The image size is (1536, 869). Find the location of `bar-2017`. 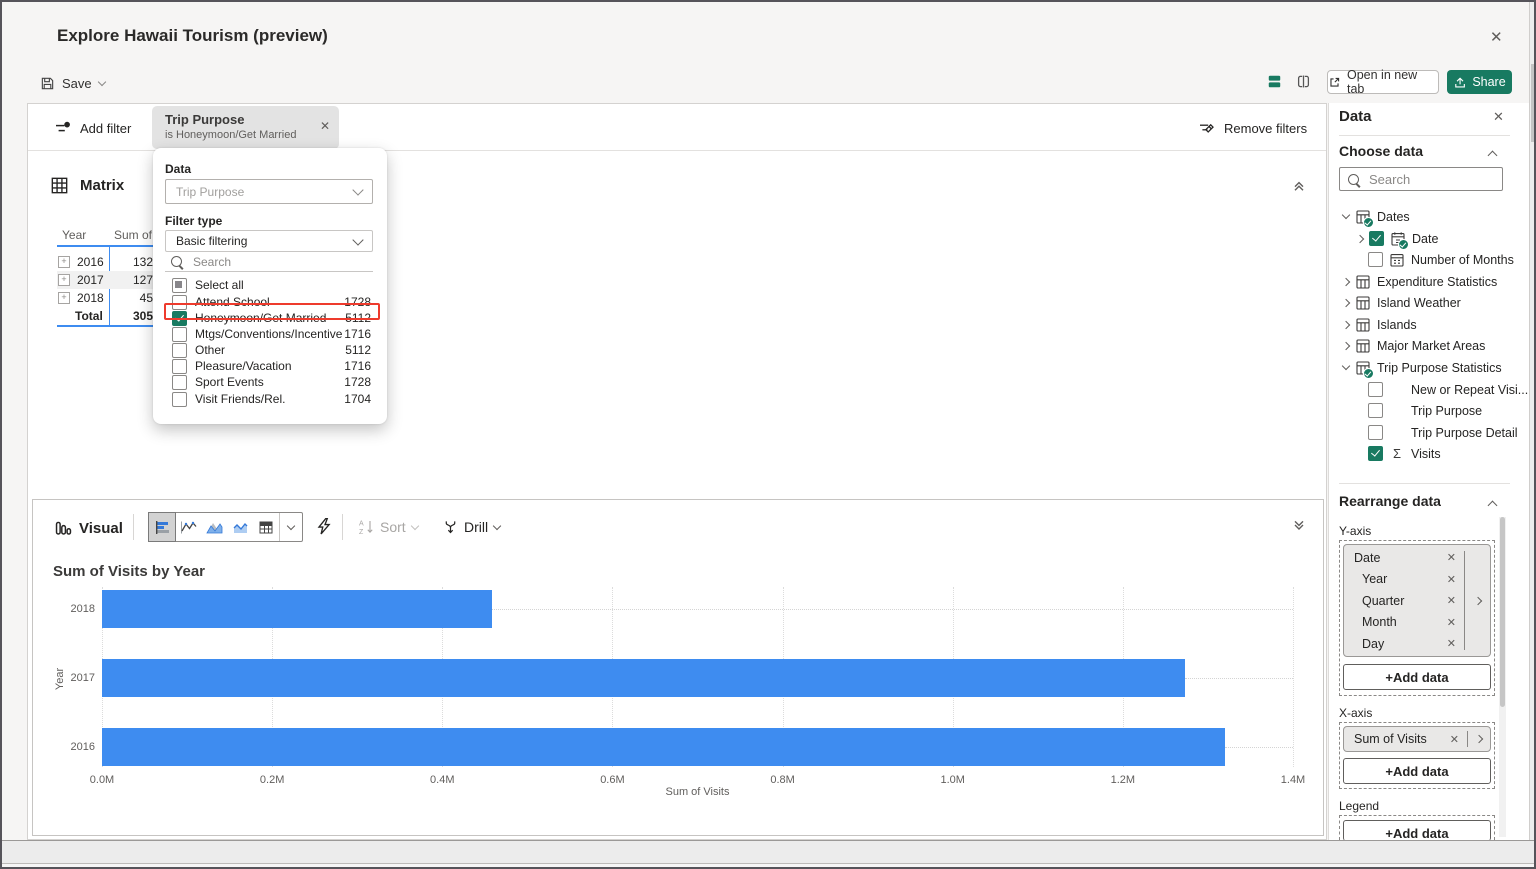

bar-2017 is located at coordinates (643, 678).